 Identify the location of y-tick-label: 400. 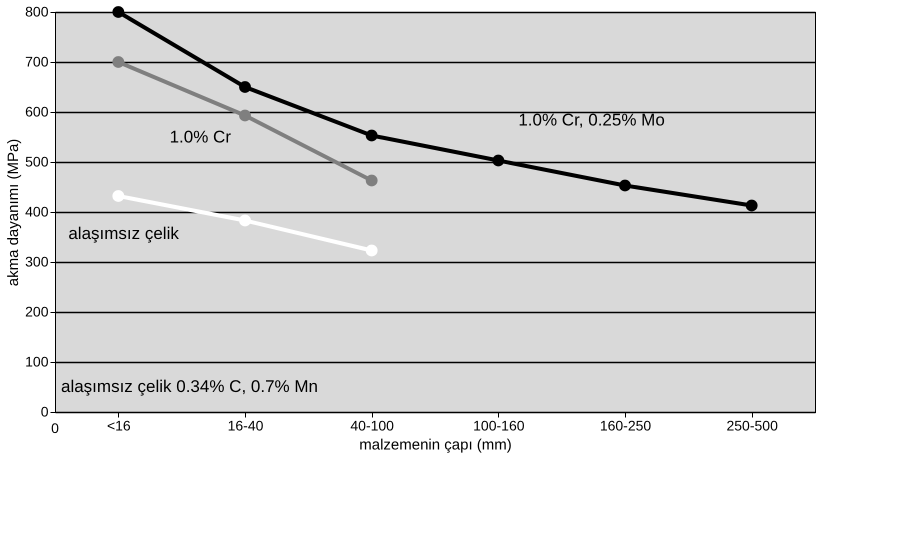
(37, 212).